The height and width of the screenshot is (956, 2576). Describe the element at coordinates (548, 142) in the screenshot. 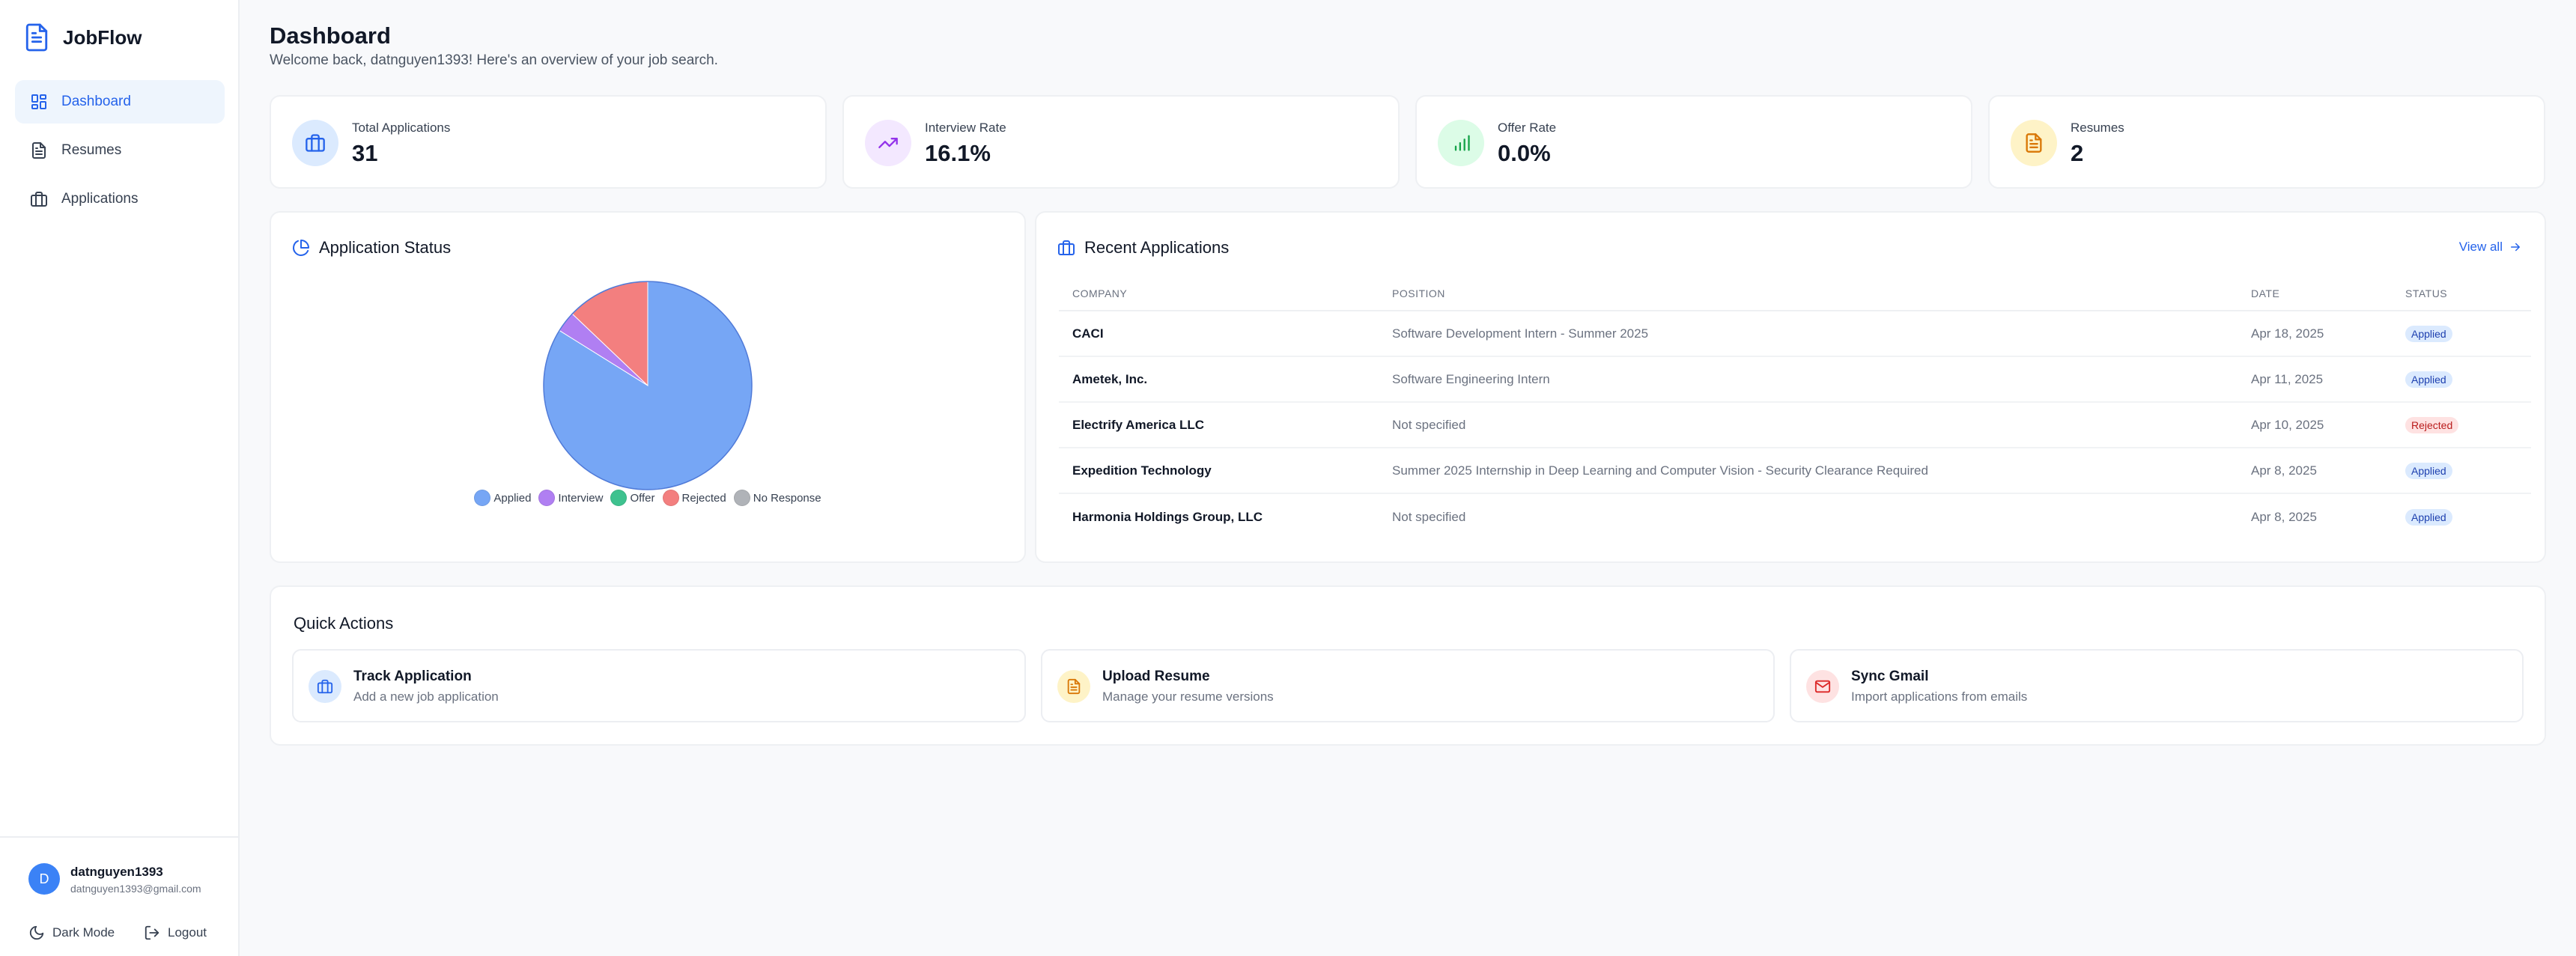

I see `stat-card-total-applications: Total Applications 31` at that location.